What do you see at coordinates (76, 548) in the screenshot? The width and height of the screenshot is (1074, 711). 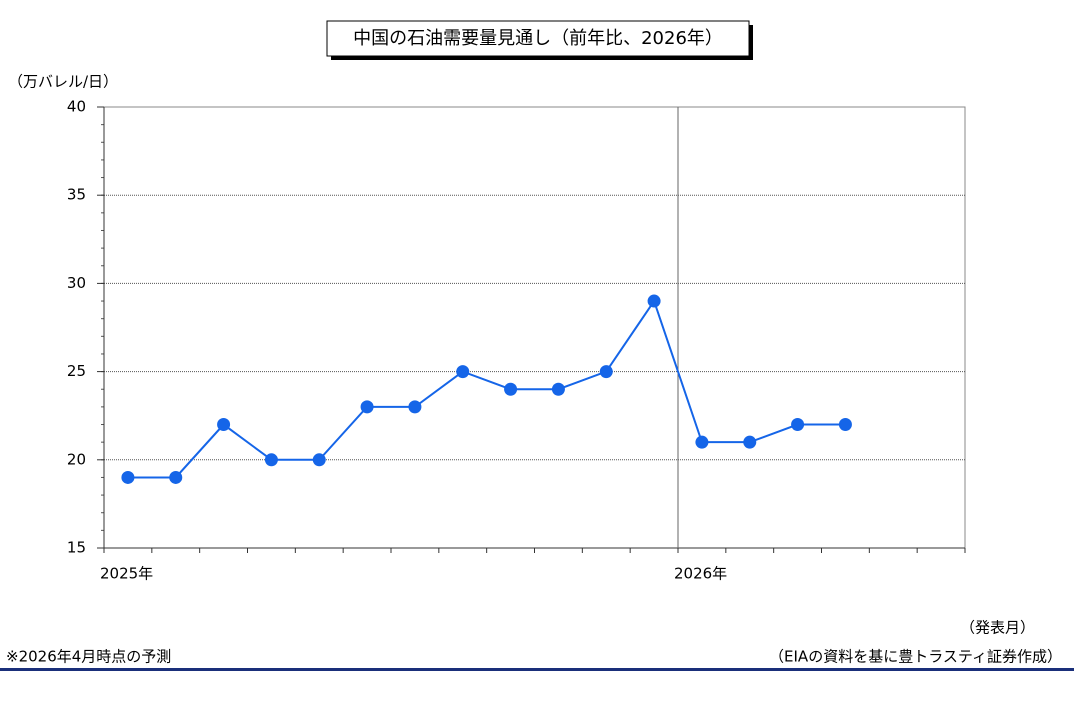 I see `y-tick-label: 15` at bounding box center [76, 548].